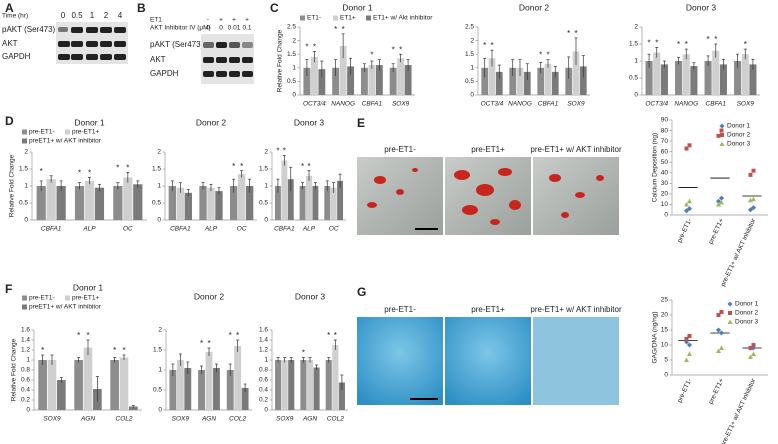 The image size is (778, 444). Describe the element at coordinates (274, 8) in the screenshot. I see `panel-label: C` at that location.